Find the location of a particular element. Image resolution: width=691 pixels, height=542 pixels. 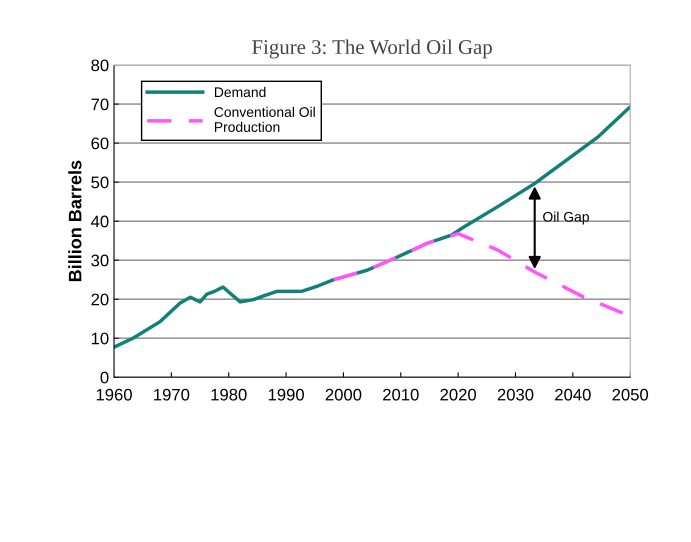

x-tick-label: 2040 is located at coordinates (573, 394).